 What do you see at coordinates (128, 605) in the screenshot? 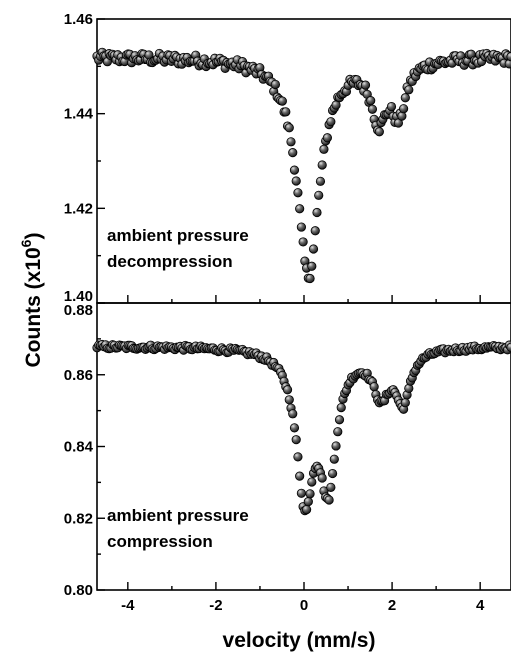
I see `x-tick-label: -4` at bounding box center [128, 605].